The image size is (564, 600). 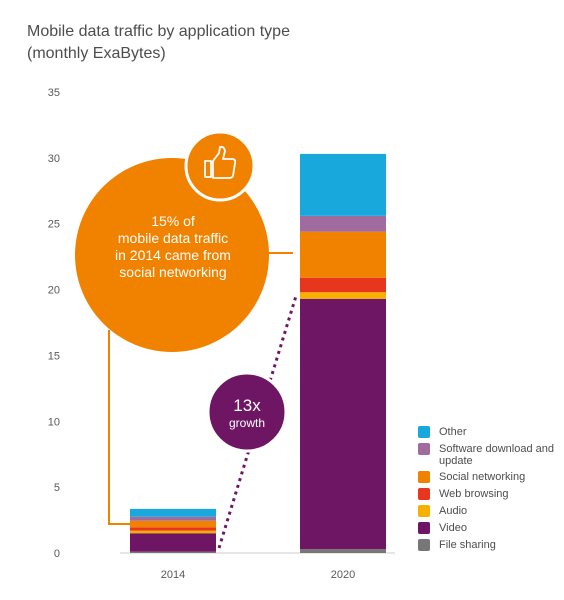 I want to click on legend-label: File sharing, so click(x=467, y=545).